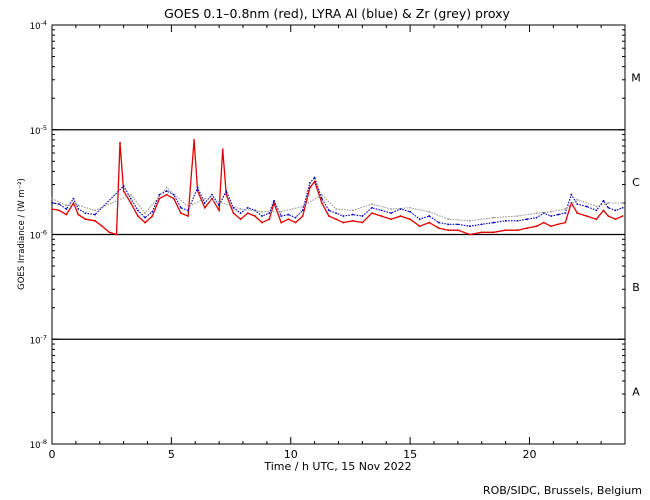 Image resolution: width=650 pixels, height=500 pixels. What do you see at coordinates (636, 287) in the screenshot?
I see `class-label-B: B` at bounding box center [636, 287].